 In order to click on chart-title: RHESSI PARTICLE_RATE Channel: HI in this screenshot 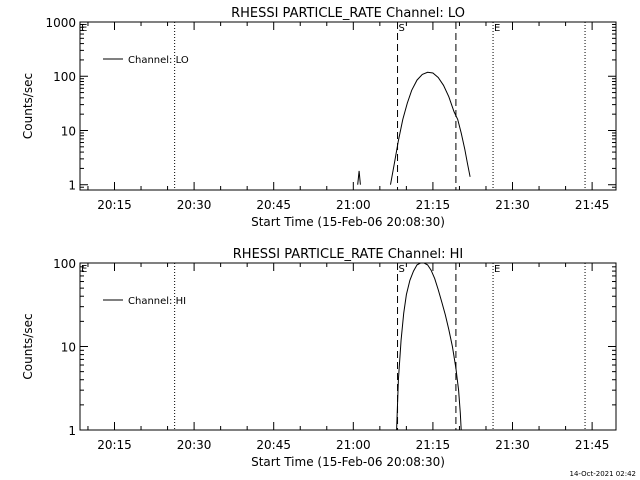, I will do `click(348, 254)`.